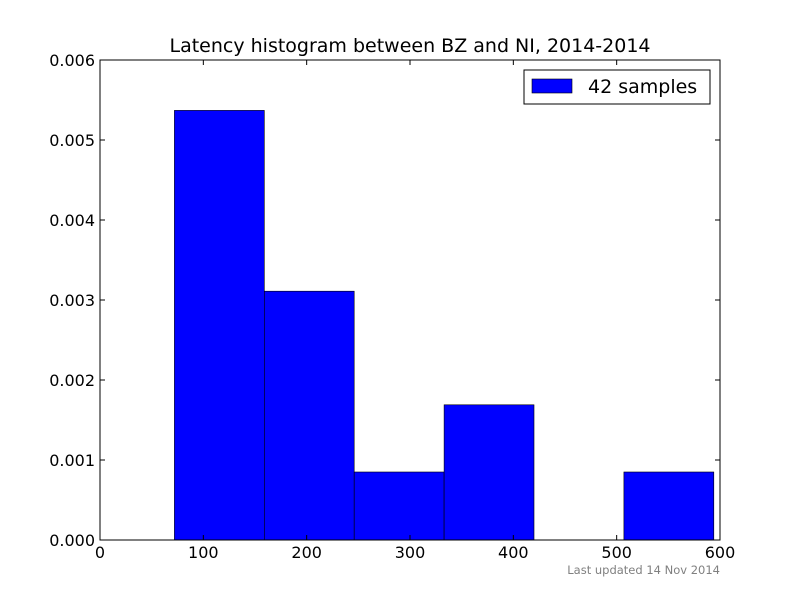  What do you see at coordinates (72, 140) in the screenshot?
I see `y-tick-label: 0.005` at bounding box center [72, 140].